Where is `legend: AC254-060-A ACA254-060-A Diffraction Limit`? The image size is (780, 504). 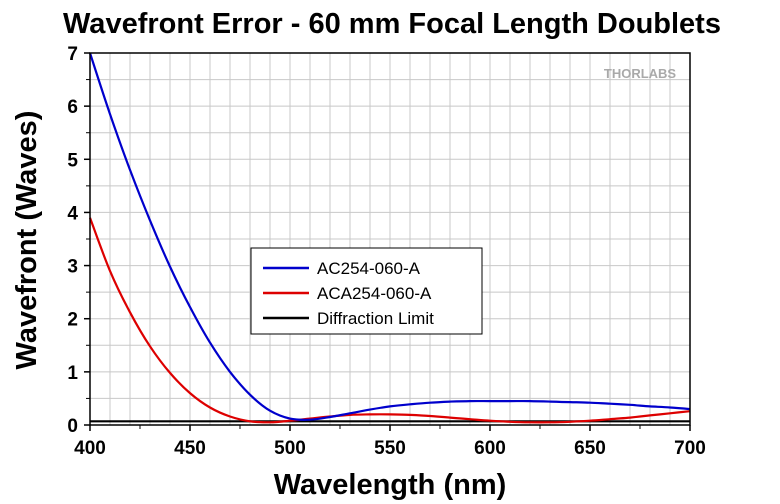
legend: AC254-060-A ACA254-060-A Diffraction Limit is located at coordinates (366, 291).